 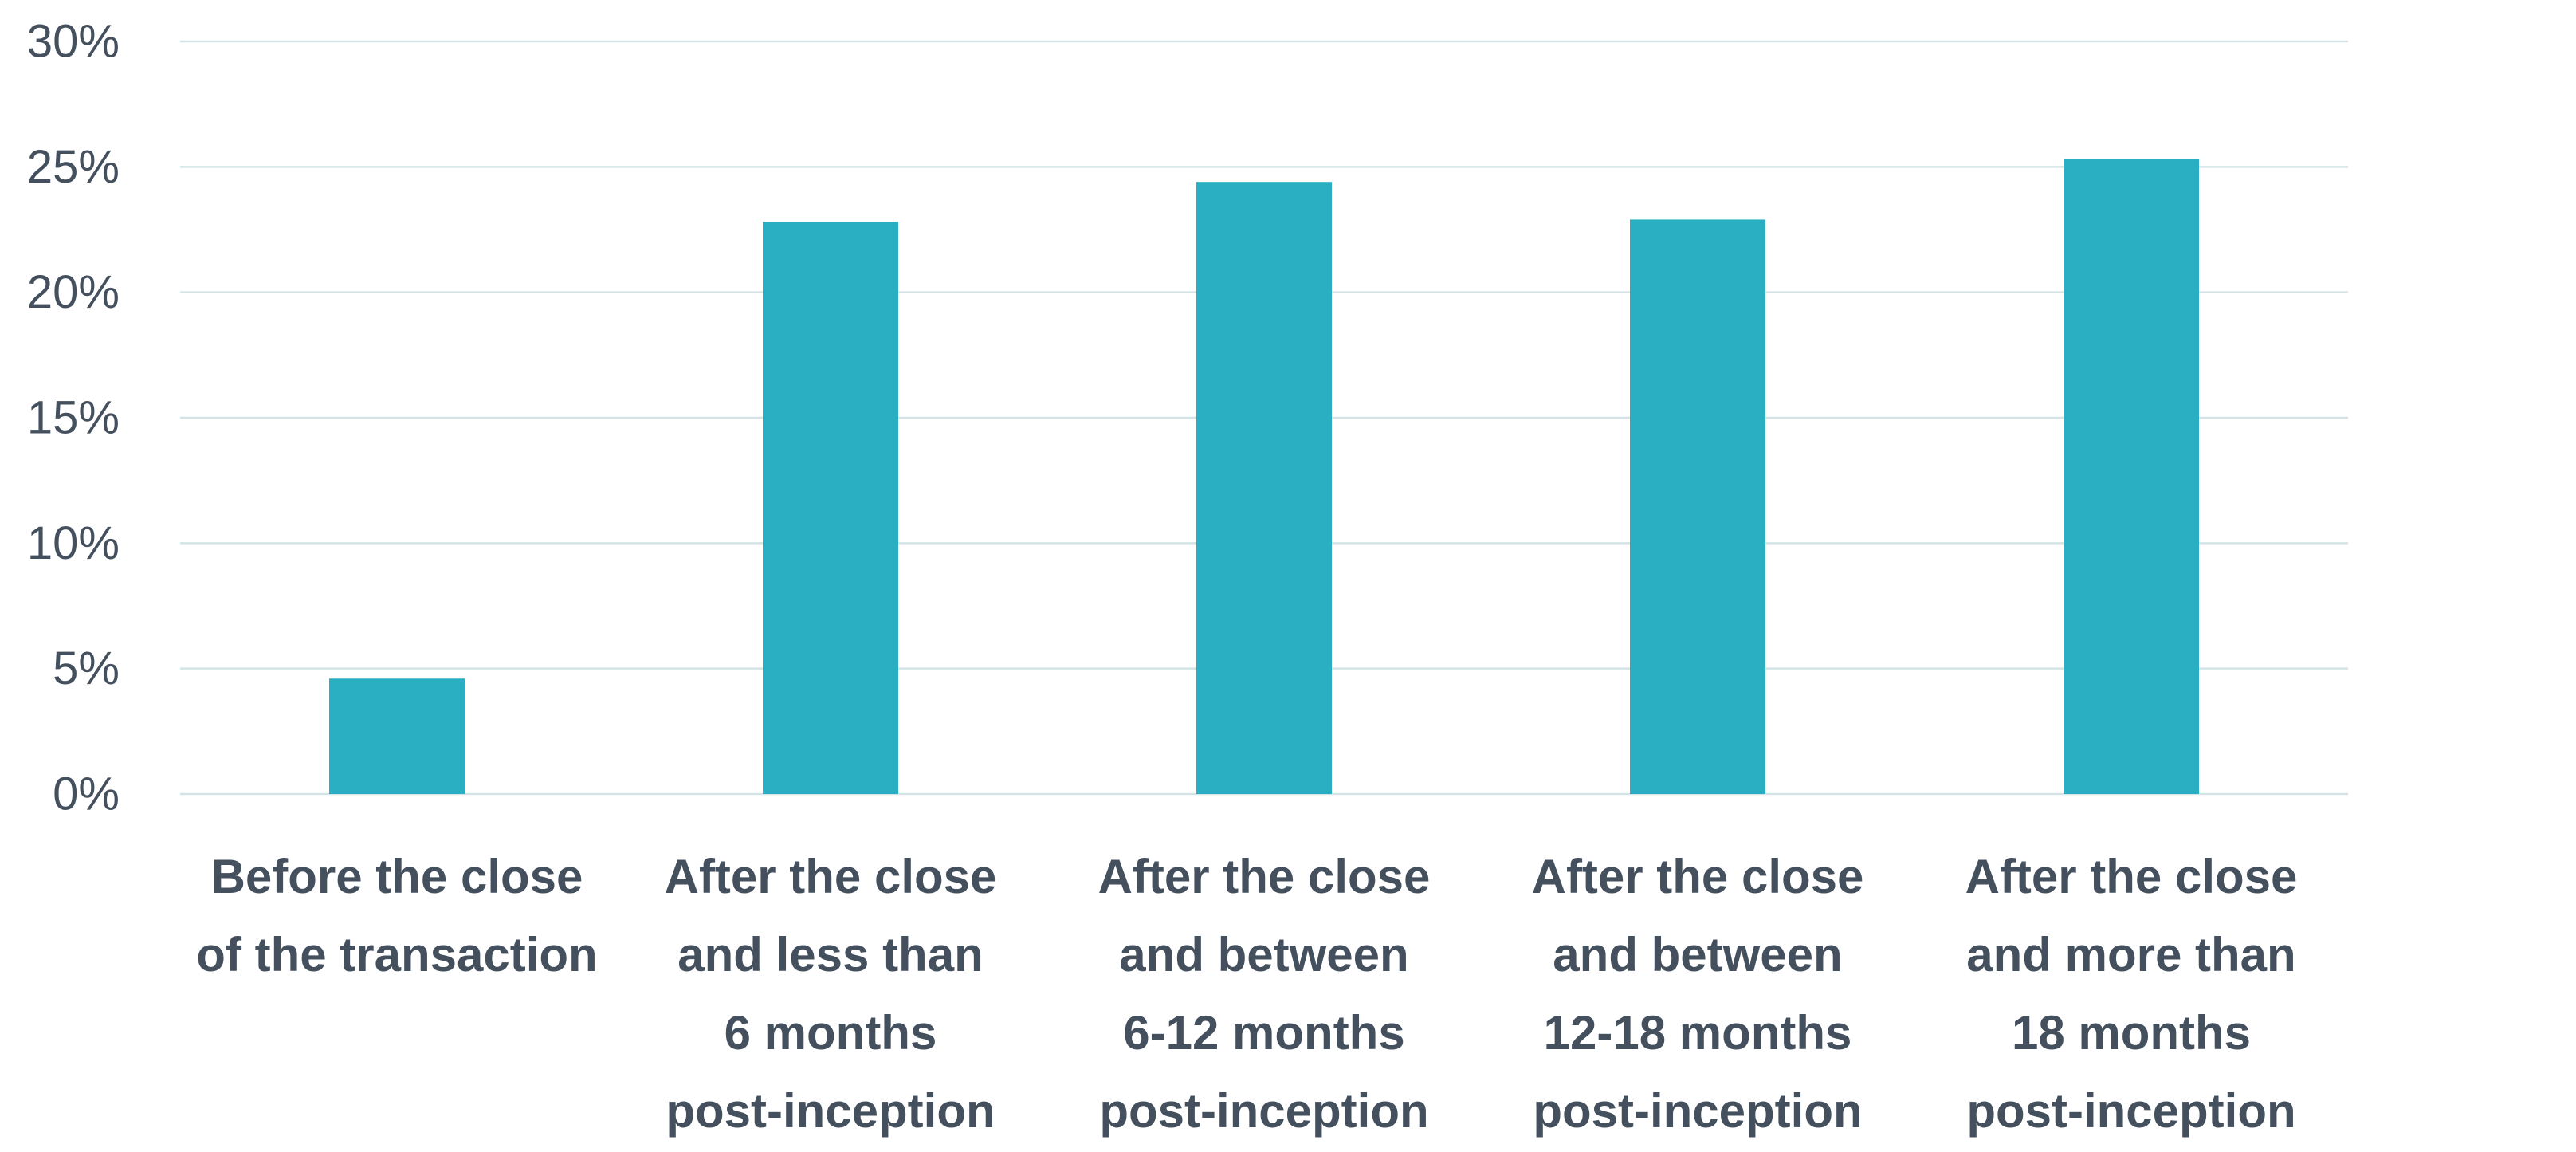 I want to click on y-tick-label: 10%, so click(x=73, y=543).